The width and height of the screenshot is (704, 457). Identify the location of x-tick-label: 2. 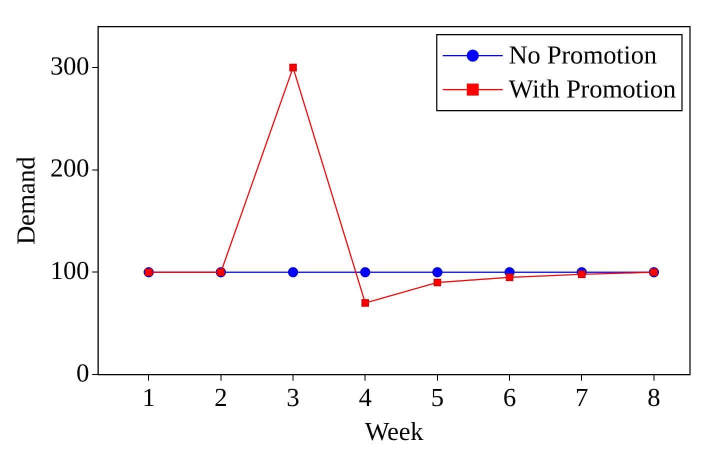
(221, 397).